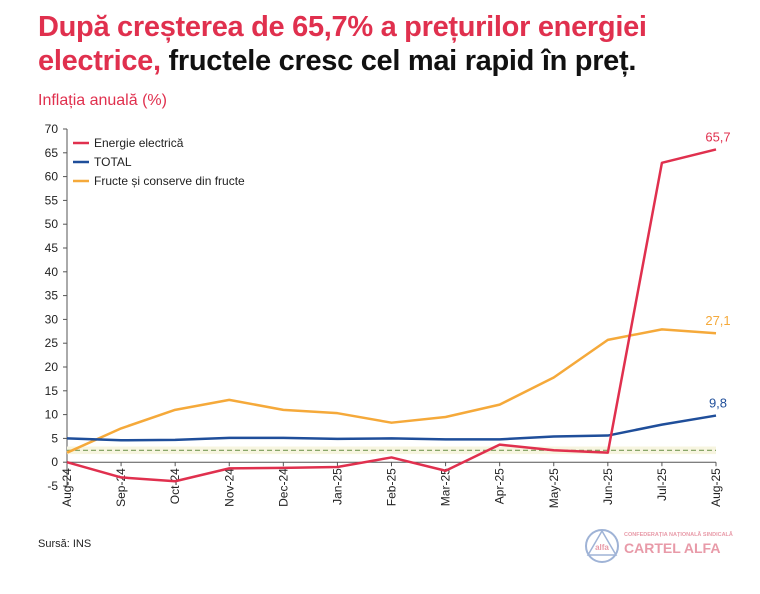  Describe the element at coordinates (229, 487) in the screenshot. I see `x-tick-label: Nov-24` at that location.